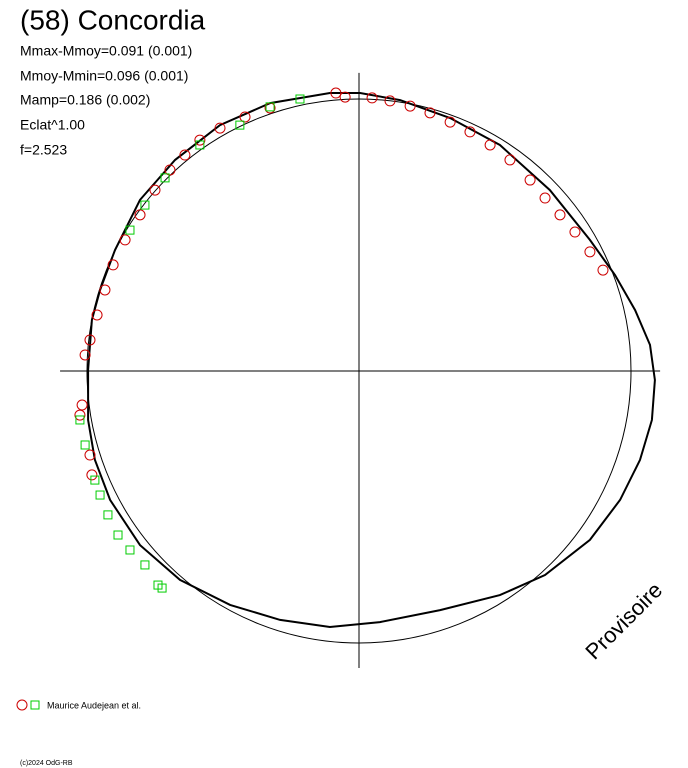 The width and height of the screenshot is (688, 768). What do you see at coordinates (623, 620) in the screenshot?
I see `watermark: Provisoire` at bounding box center [623, 620].